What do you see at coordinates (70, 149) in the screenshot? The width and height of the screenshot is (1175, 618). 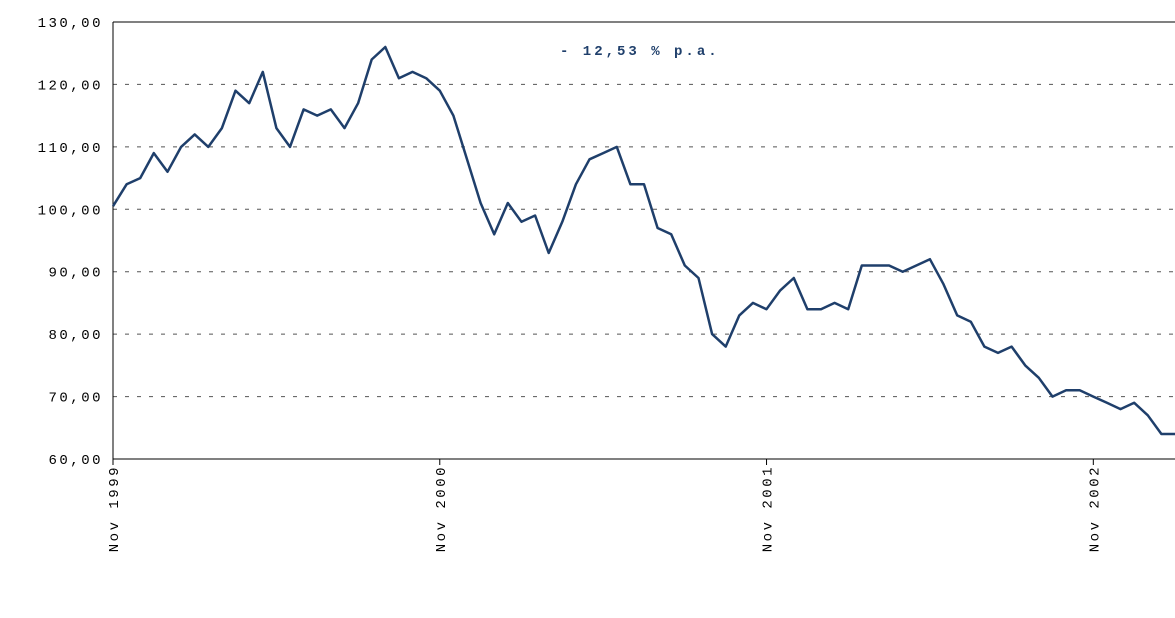 I see `y-tick-label: 110,00` at bounding box center [70, 149].